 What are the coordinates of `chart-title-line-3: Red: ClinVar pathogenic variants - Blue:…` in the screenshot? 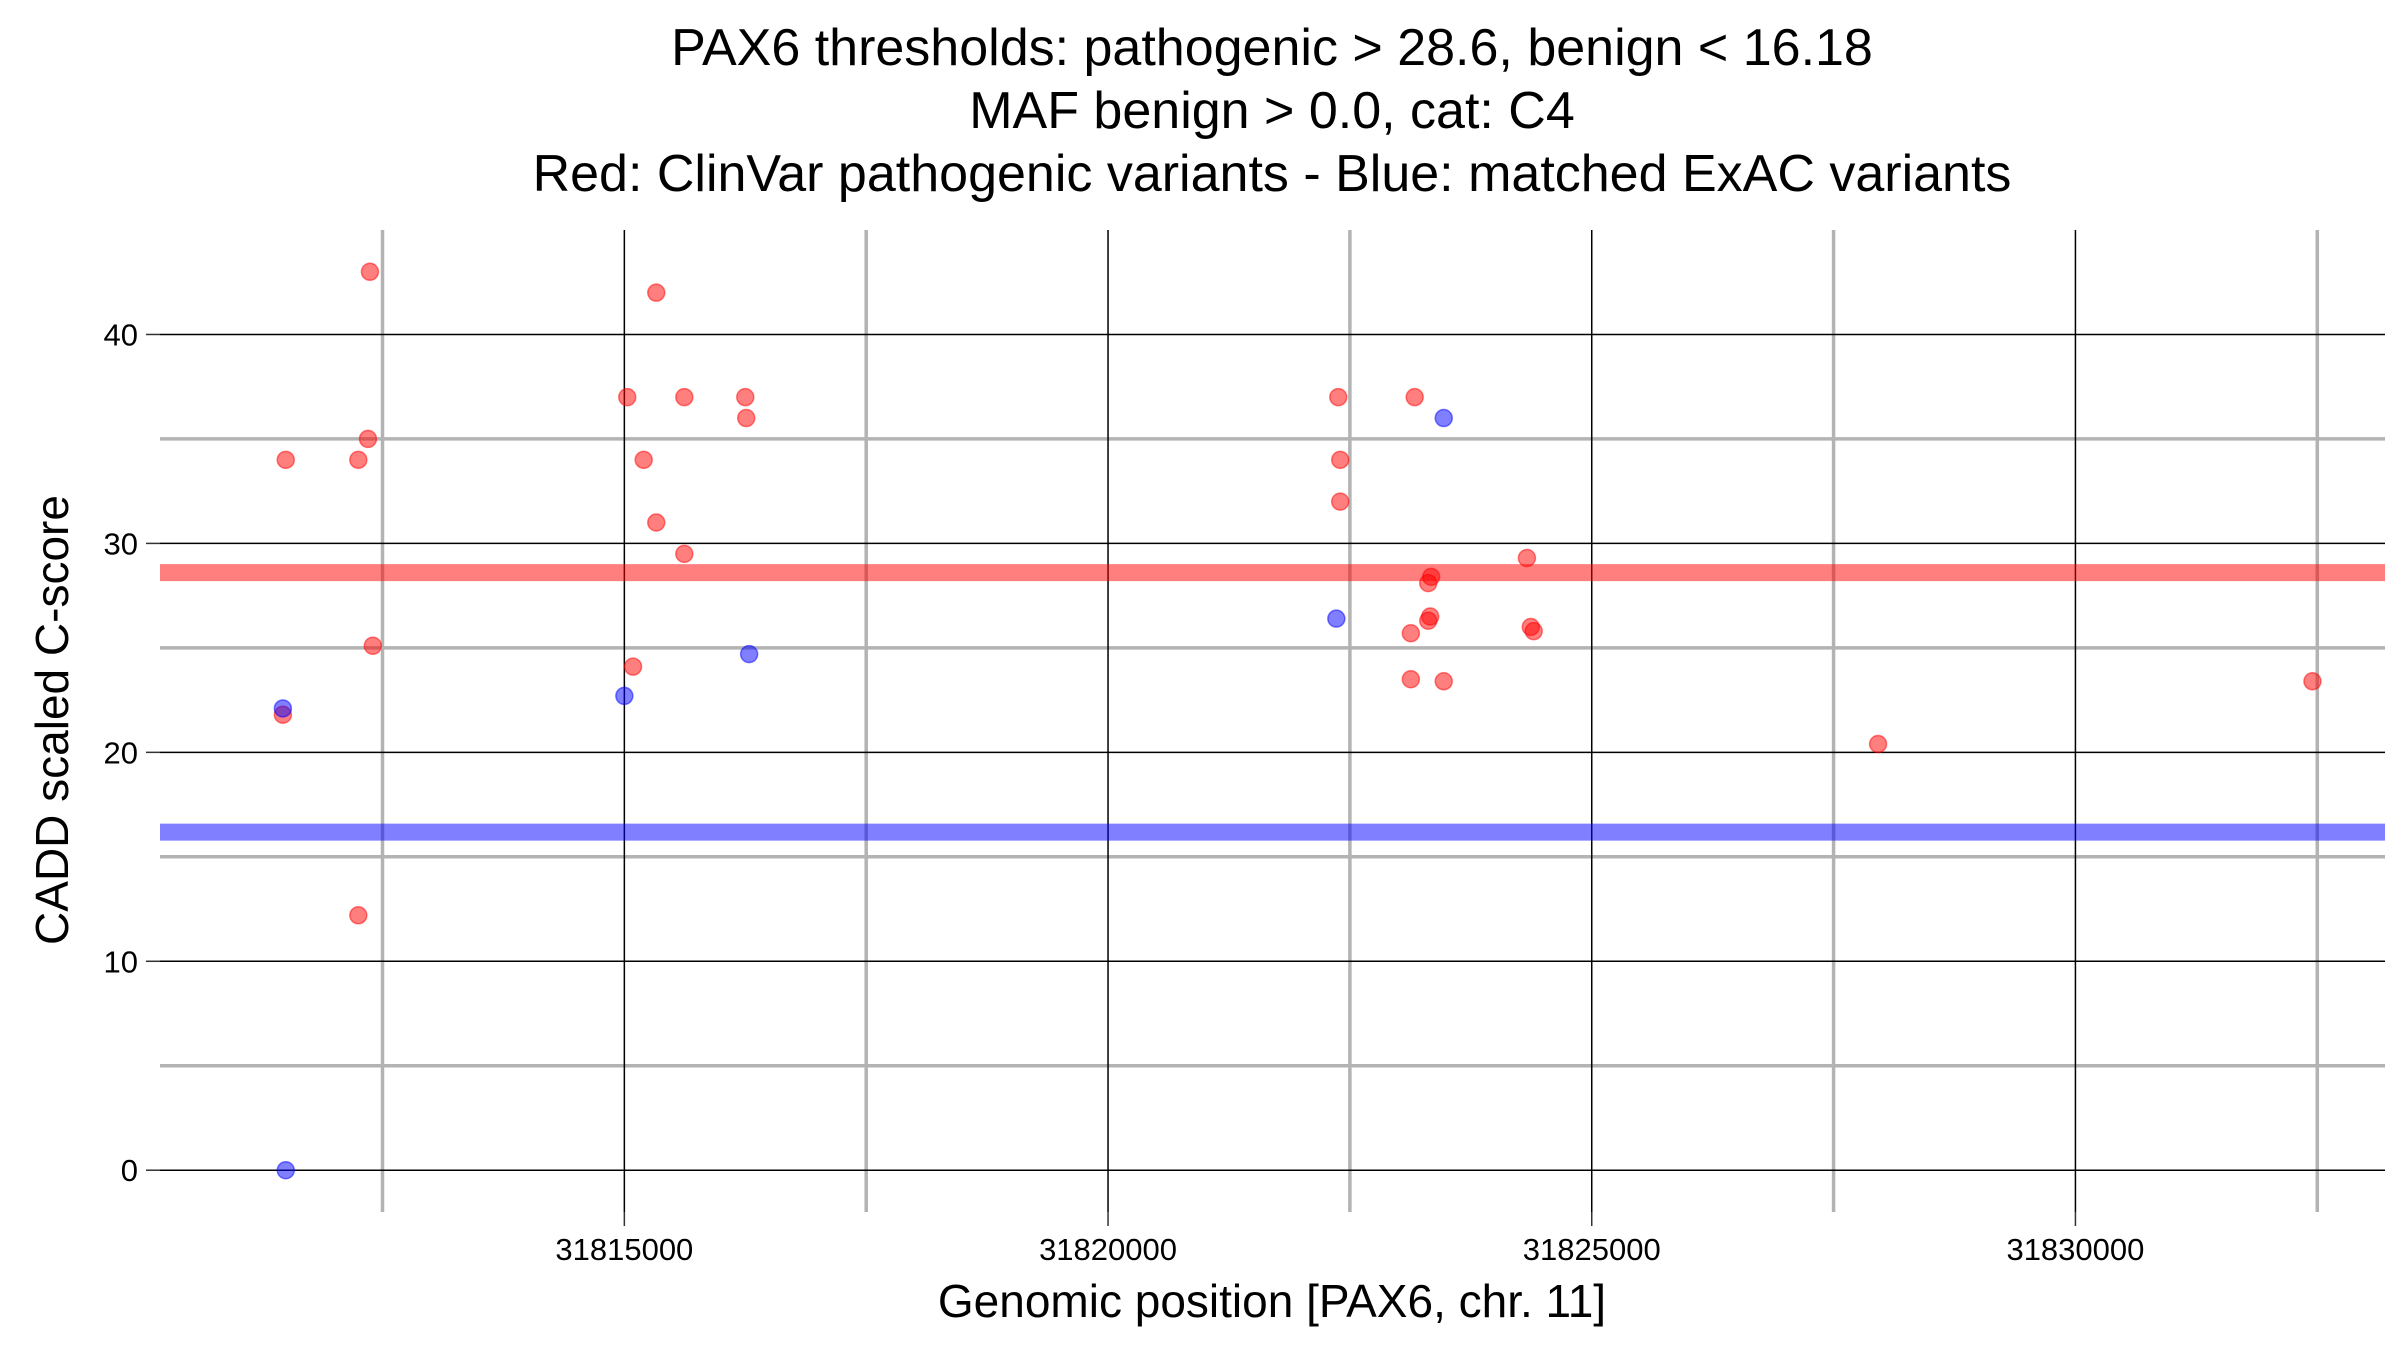 It's located at (1272, 174).